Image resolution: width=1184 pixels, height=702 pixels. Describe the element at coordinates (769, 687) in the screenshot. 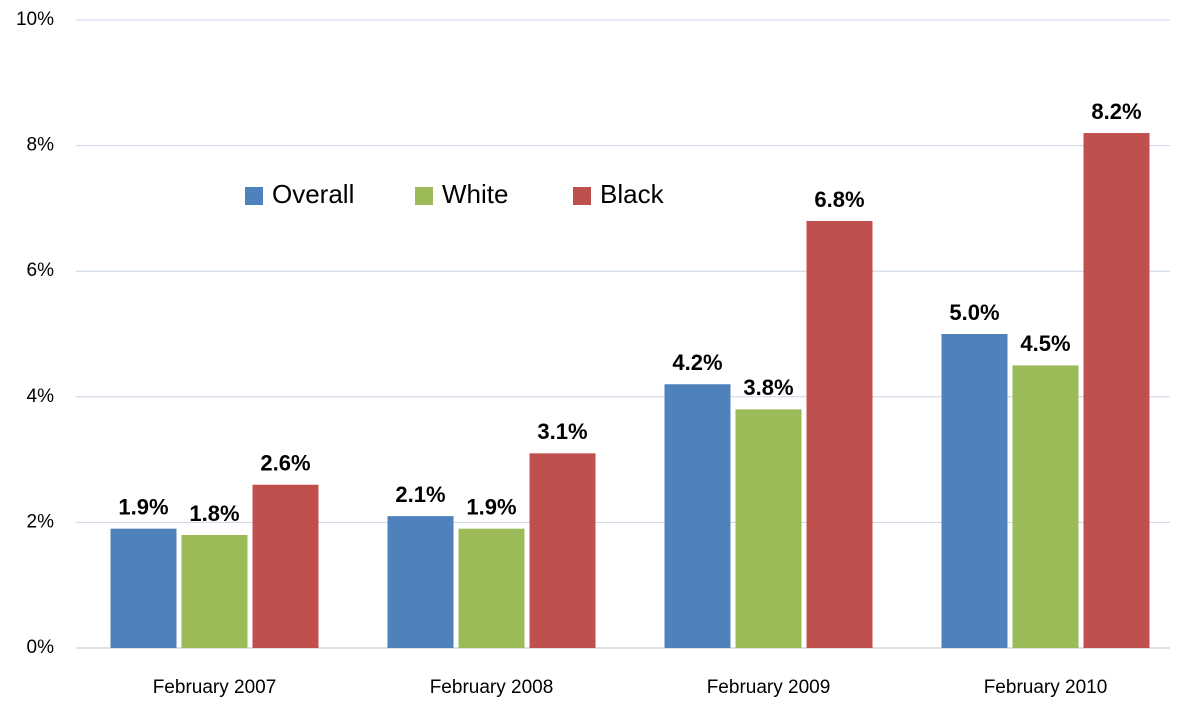

I see `x-tick-label: February 2009` at that location.